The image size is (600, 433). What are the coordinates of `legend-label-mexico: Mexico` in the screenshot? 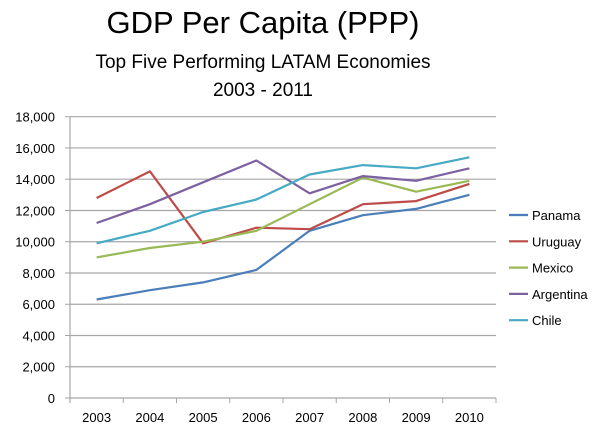 It's located at (552, 268).